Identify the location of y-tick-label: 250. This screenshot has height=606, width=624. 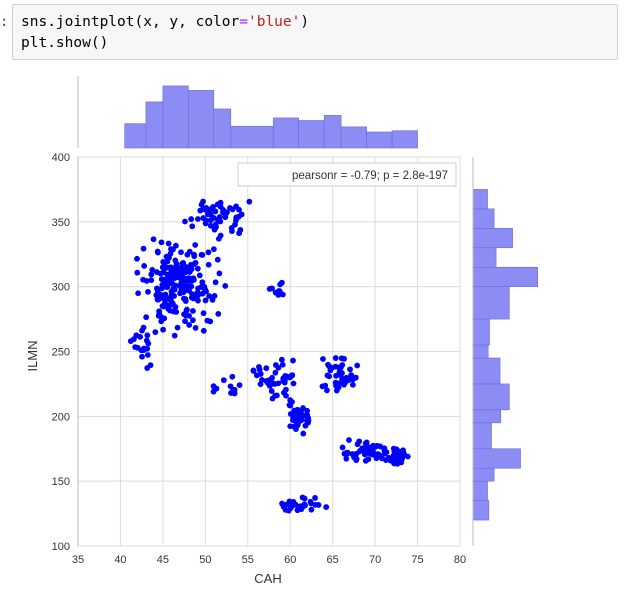
(61, 353).